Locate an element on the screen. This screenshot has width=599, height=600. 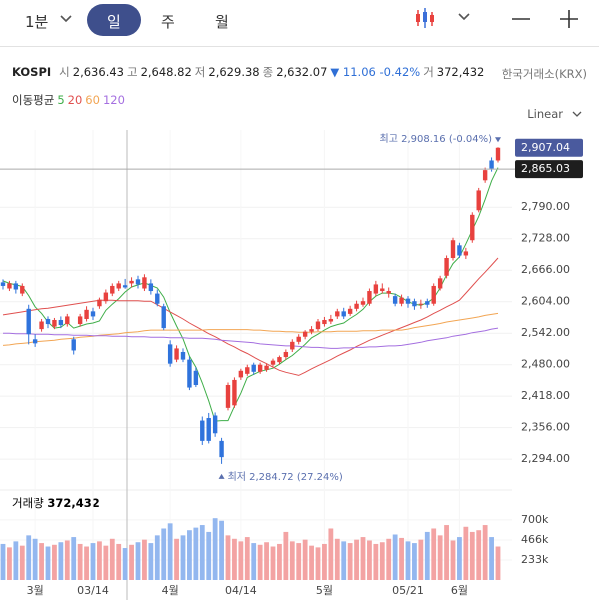
price-badge-label: 2,865.03 is located at coordinates (545, 168).